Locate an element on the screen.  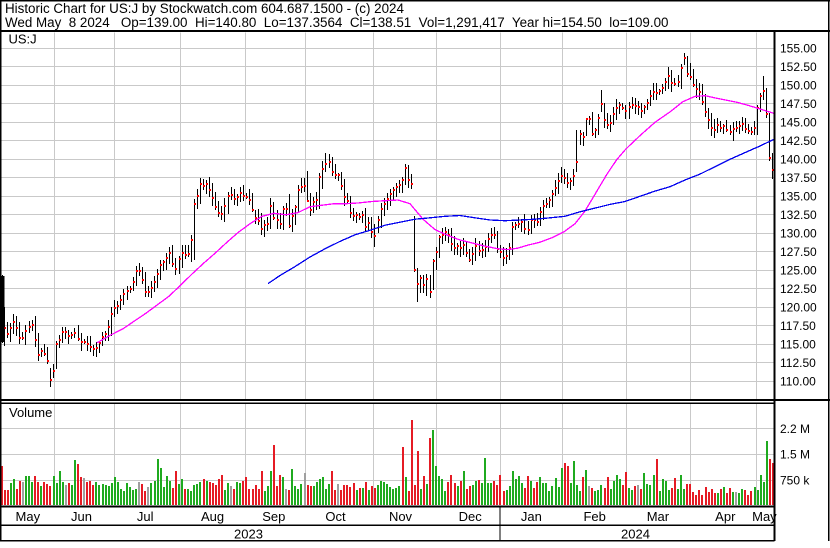
svg-text: 110.00 is located at coordinates (798, 382).